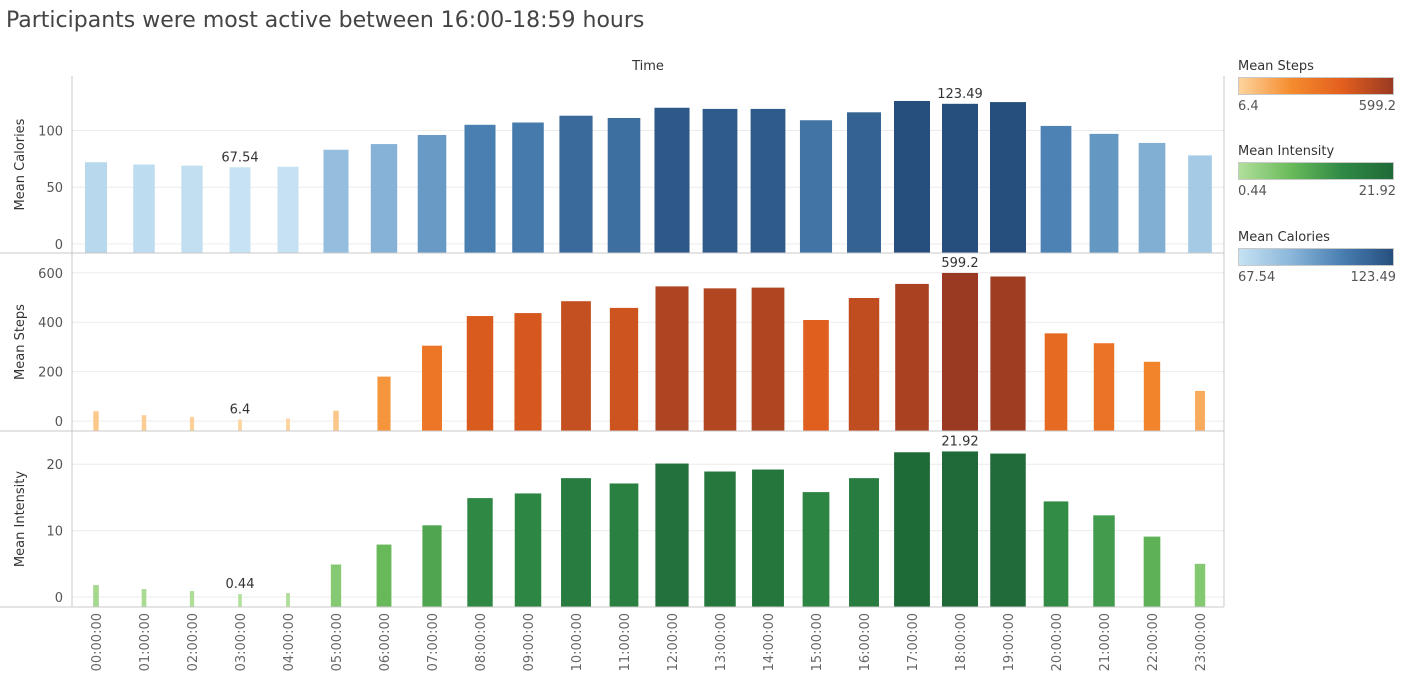 This screenshot has height=682, width=1406. Describe the element at coordinates (865, 642) in the screenshot. I see `x-tick-label: 16:00:00` at that location.